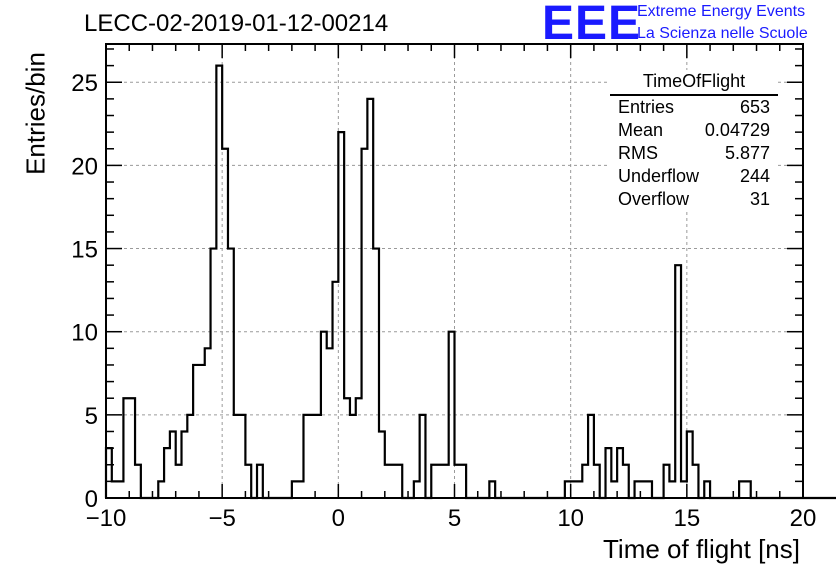 This screenshot has height=572, width=836. What do you see at coordinates (754, 107) in the screenshot?
I see `stats-value: 653` at bounding box center [754, 107].